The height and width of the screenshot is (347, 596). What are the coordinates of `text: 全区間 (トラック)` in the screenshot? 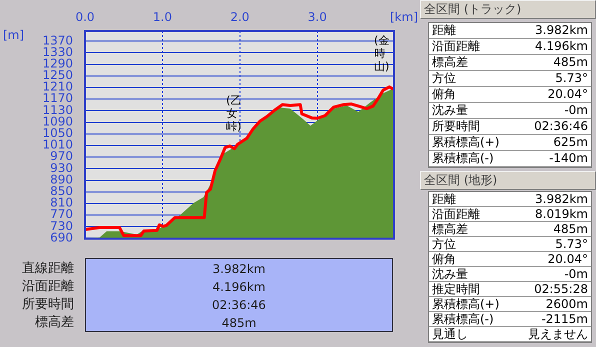 It's located at (508, 9).